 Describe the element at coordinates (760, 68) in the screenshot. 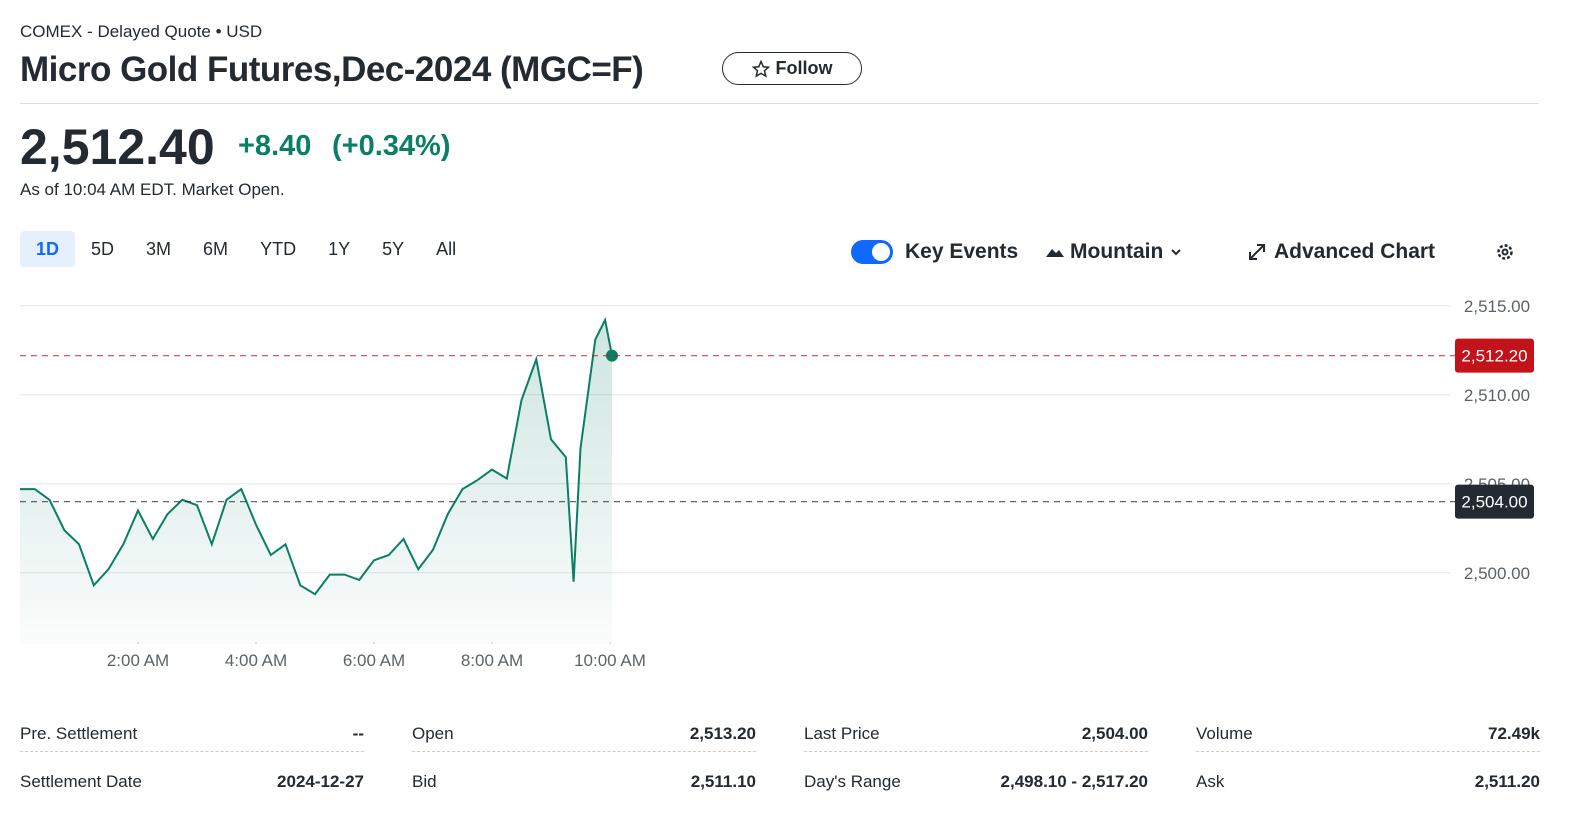

I see `star-icon` at that location.